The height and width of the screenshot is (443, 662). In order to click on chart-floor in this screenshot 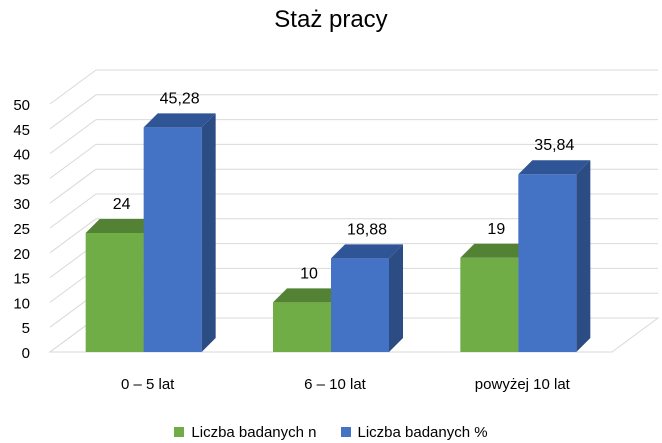, I will do `click(354, 335)`.